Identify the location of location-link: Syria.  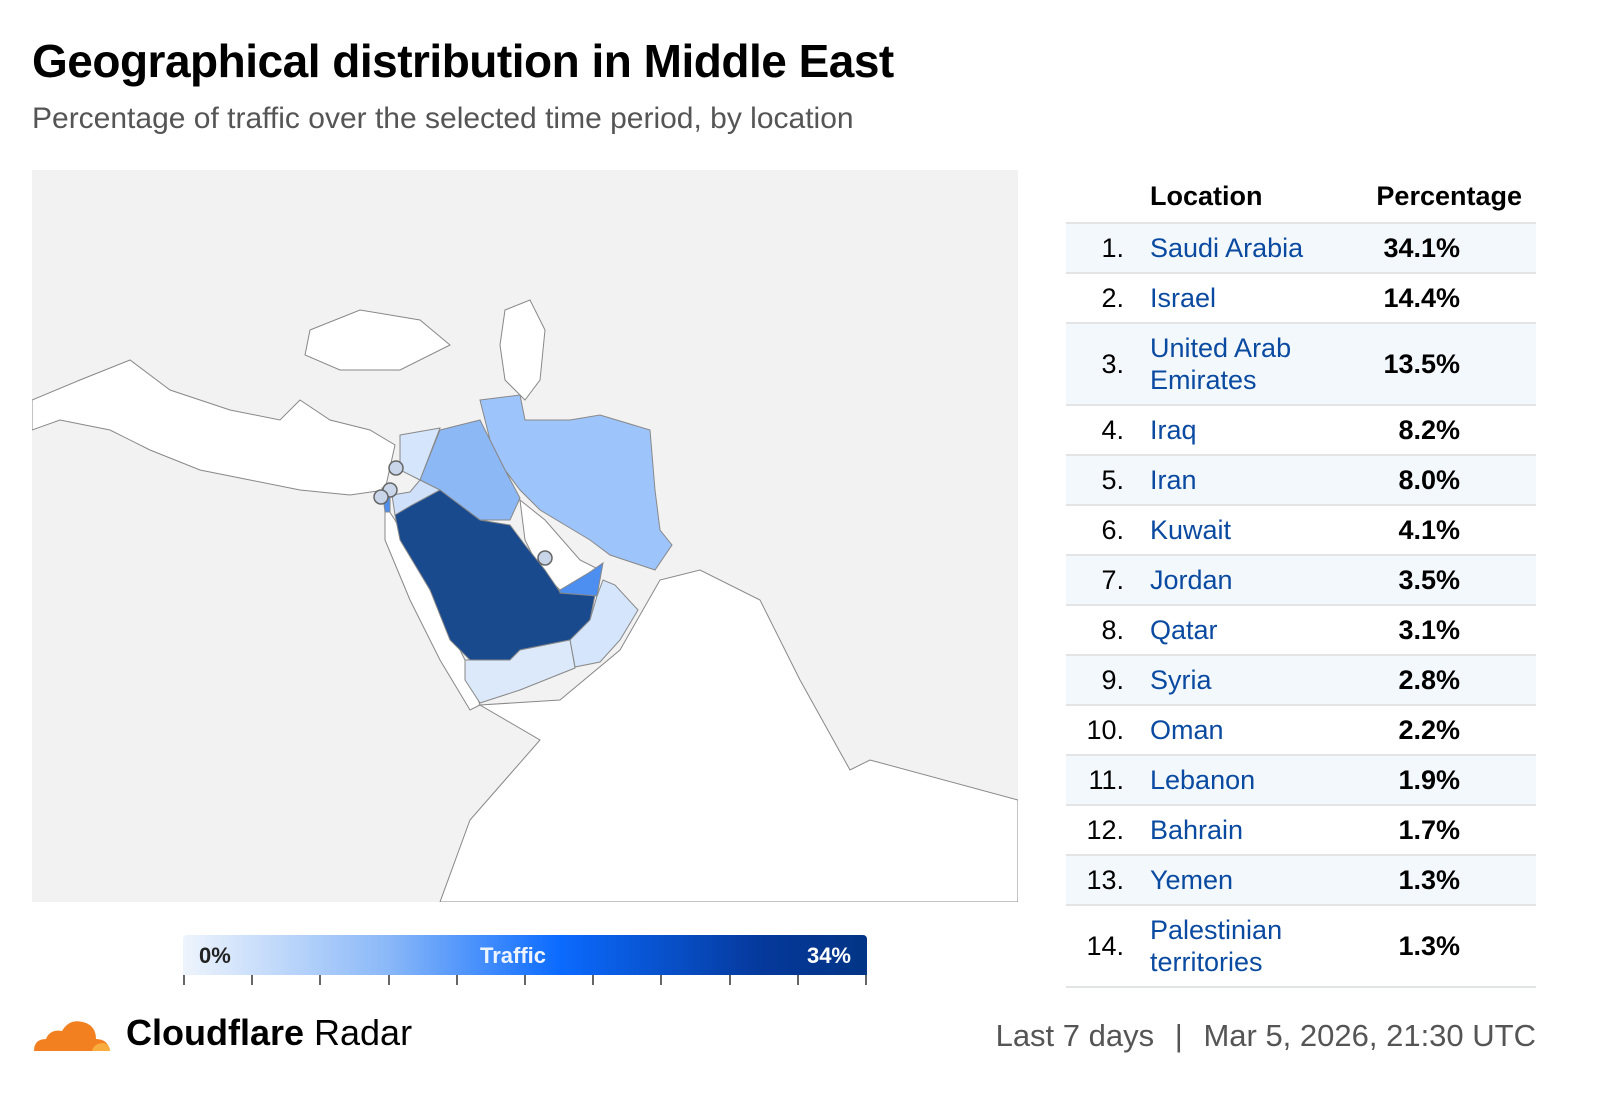
(1181, 680).